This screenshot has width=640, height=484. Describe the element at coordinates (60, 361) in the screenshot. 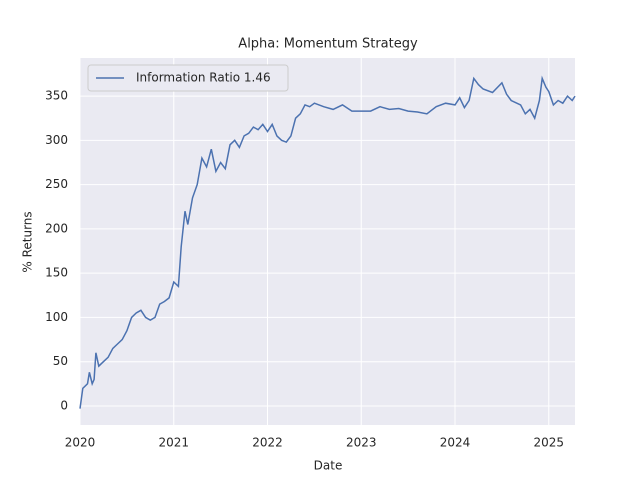

I see `y-tick-label: 50` at that location.